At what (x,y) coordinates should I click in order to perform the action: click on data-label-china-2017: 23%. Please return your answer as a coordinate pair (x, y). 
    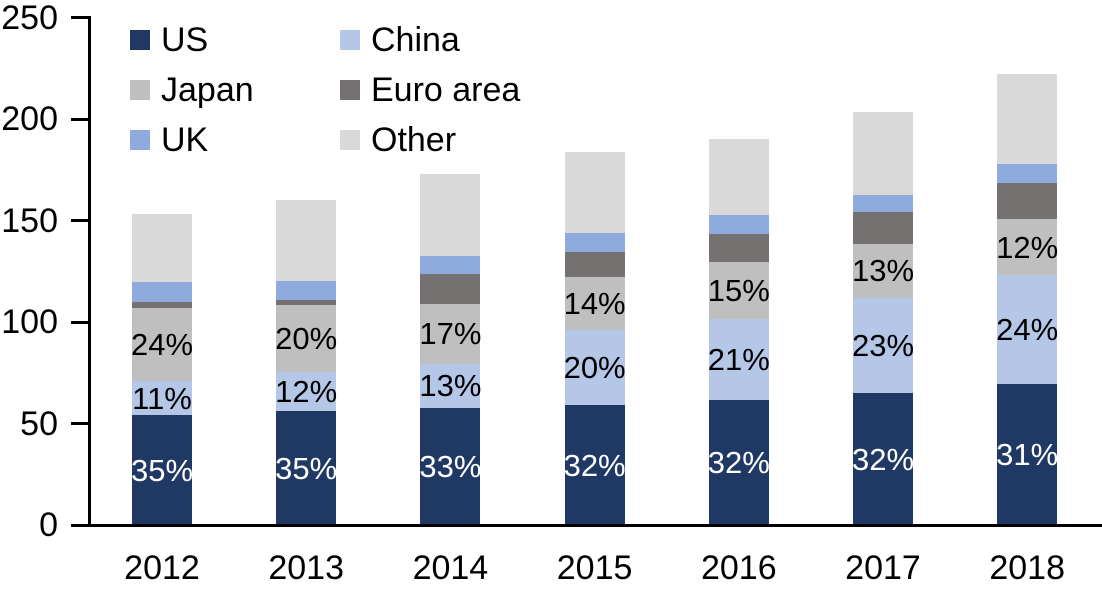
    Looking at the image, I should click on (883, 345).